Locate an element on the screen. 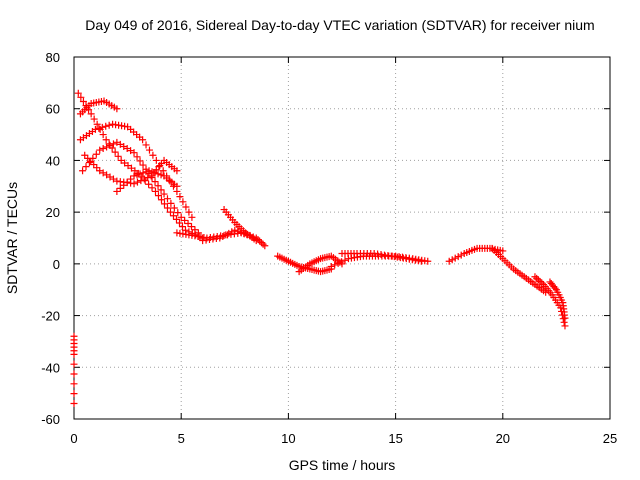 The height and width of the screenshot is (480, 640). y-tick-label: 20 is located at coordinates (53, 212).